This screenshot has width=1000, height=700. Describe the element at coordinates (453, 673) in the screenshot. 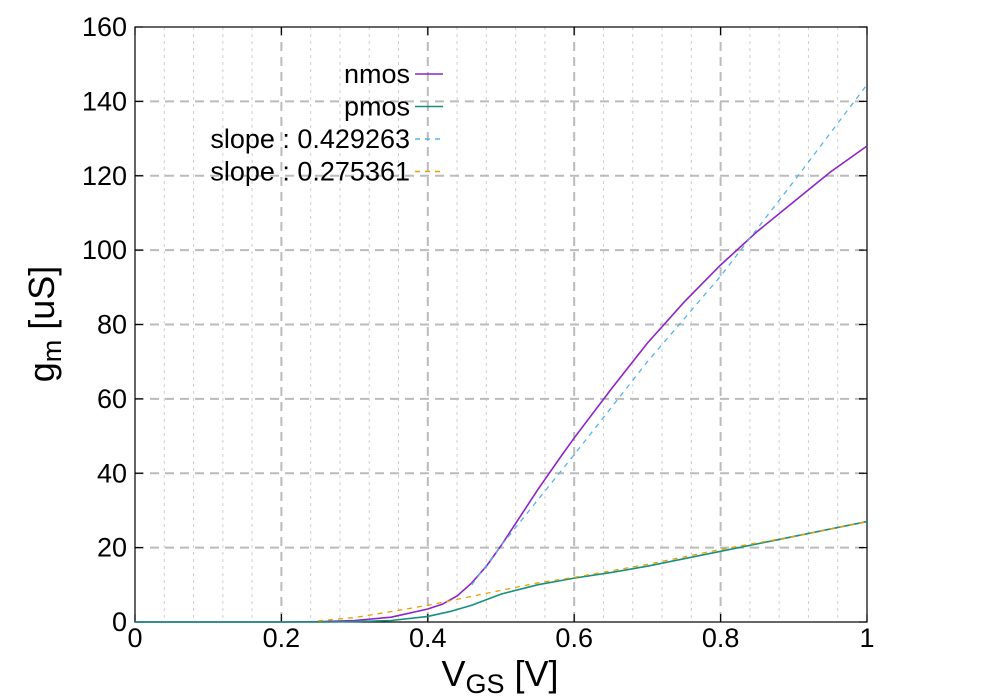

I see `x-axis-title-main: V` at that location.